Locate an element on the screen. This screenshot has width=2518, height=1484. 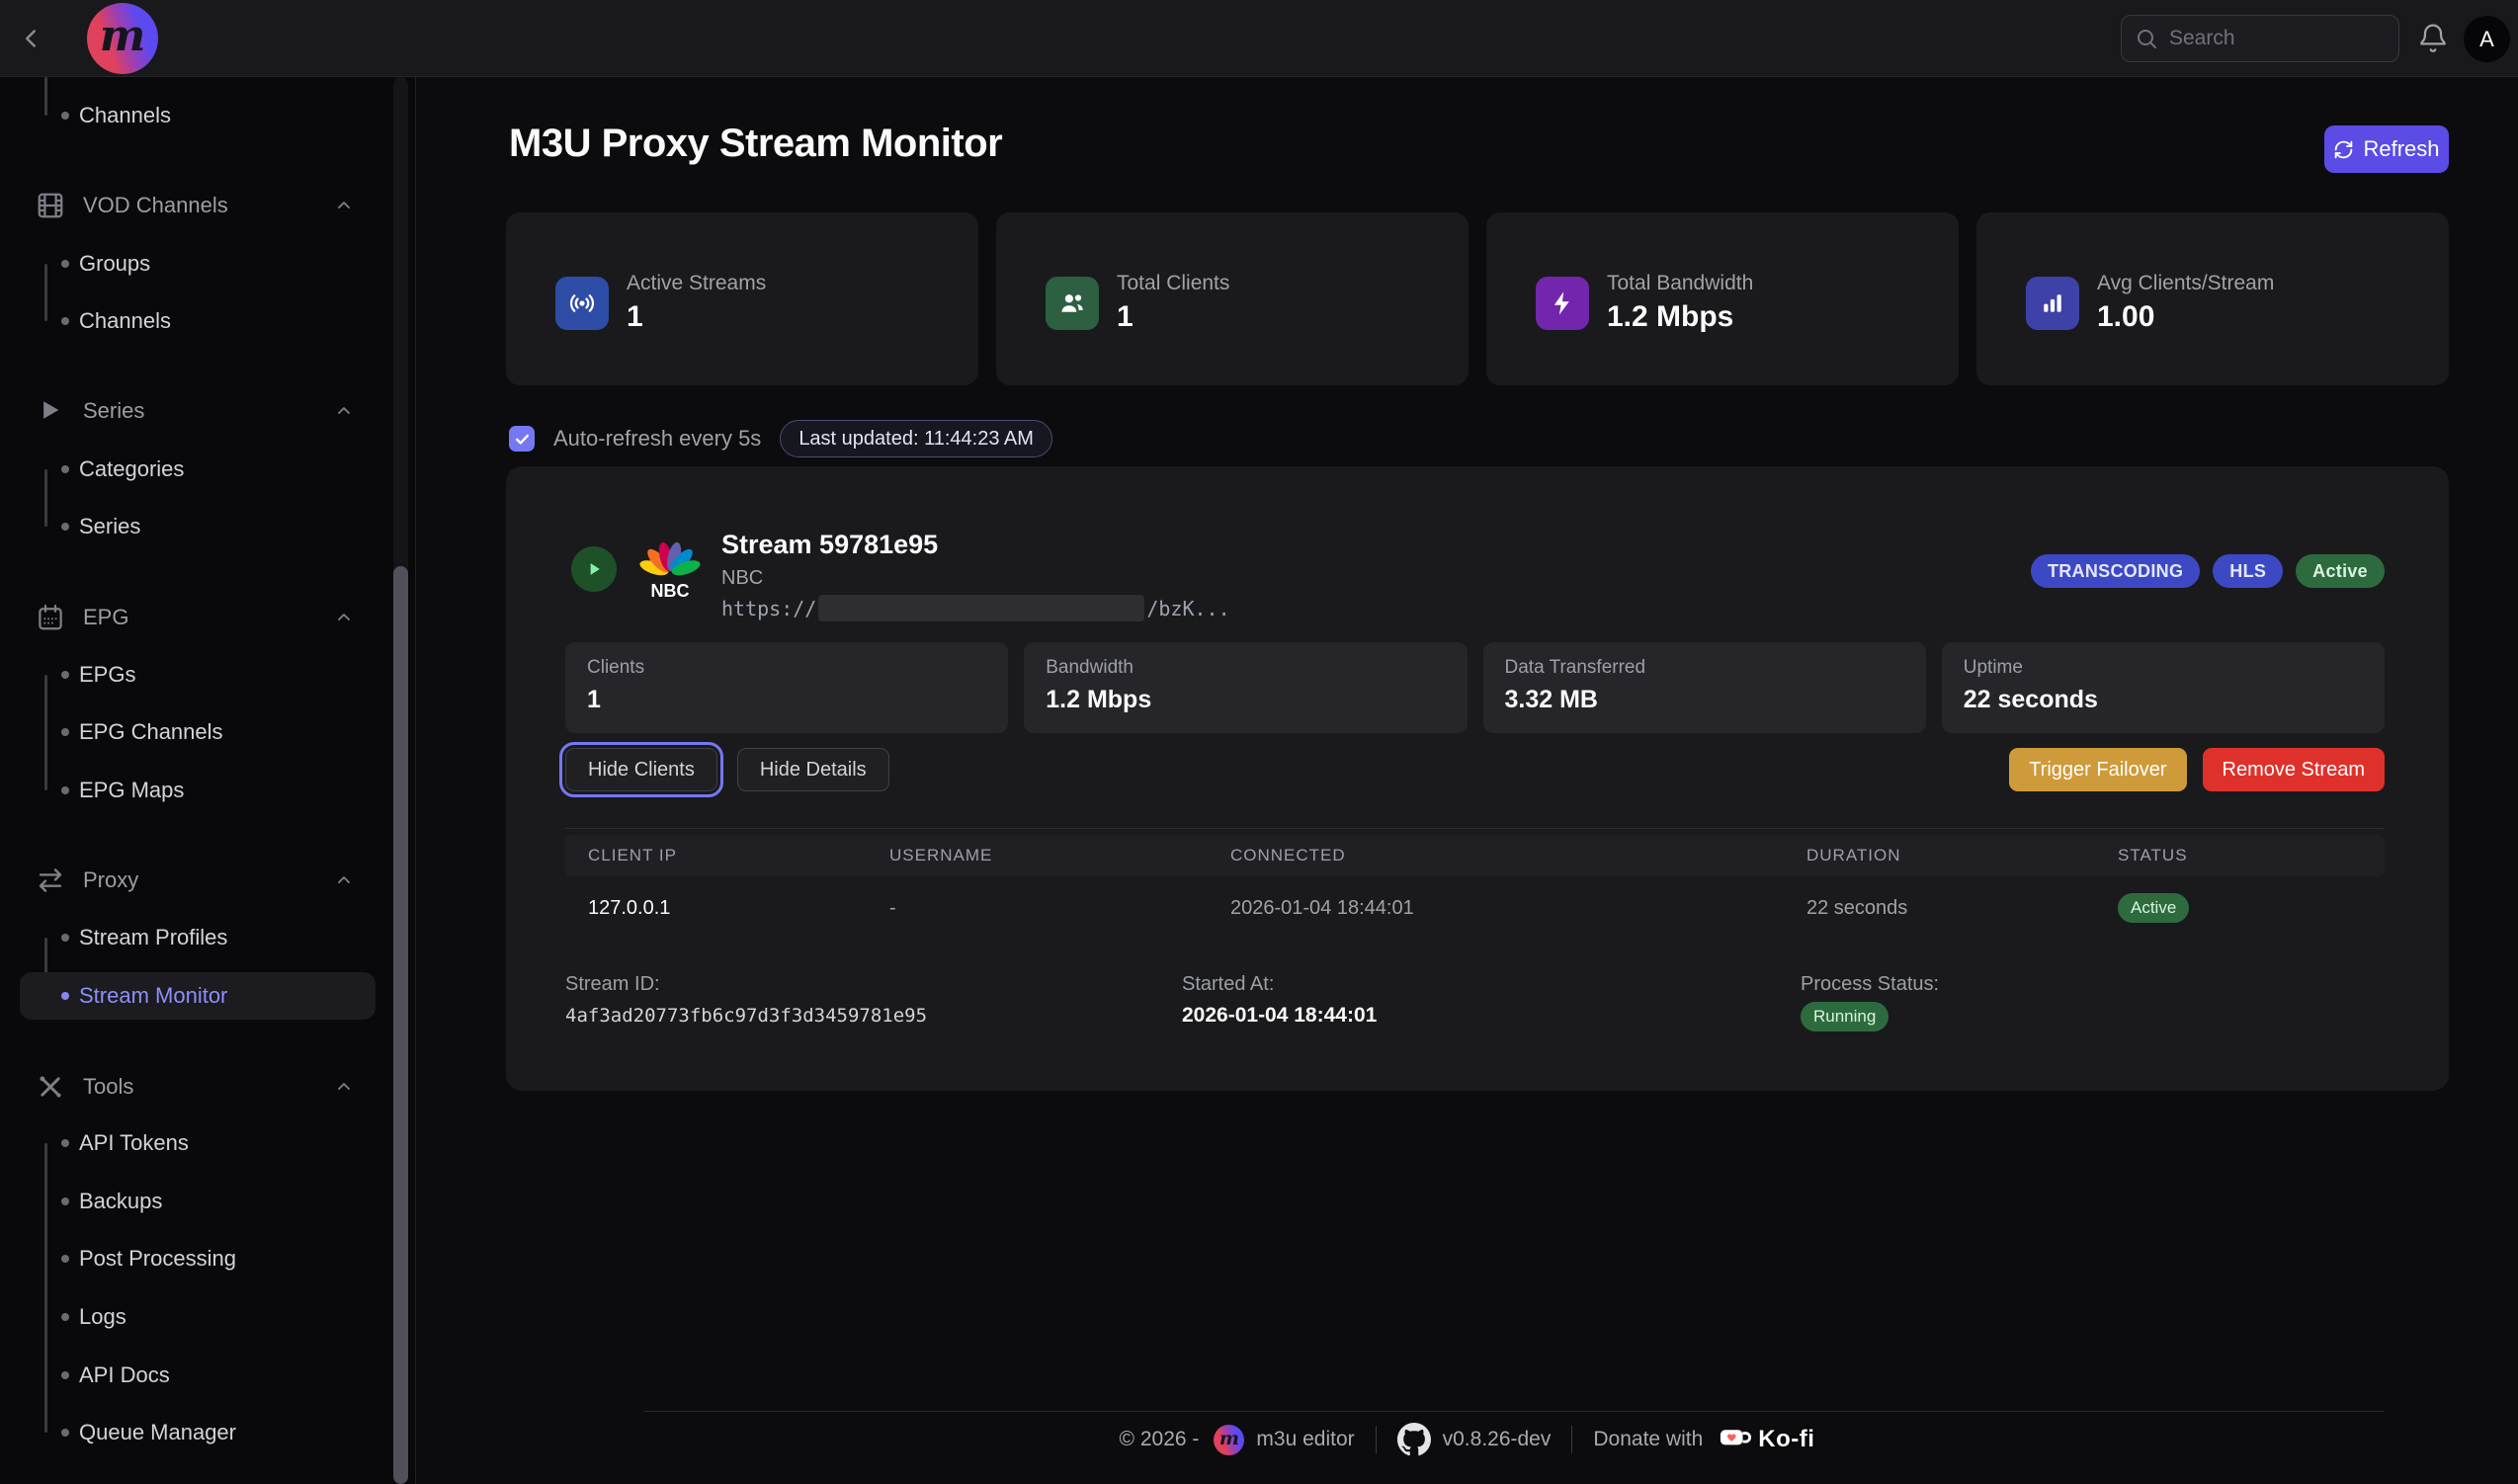
back-button is located at coordinates (30, 38).